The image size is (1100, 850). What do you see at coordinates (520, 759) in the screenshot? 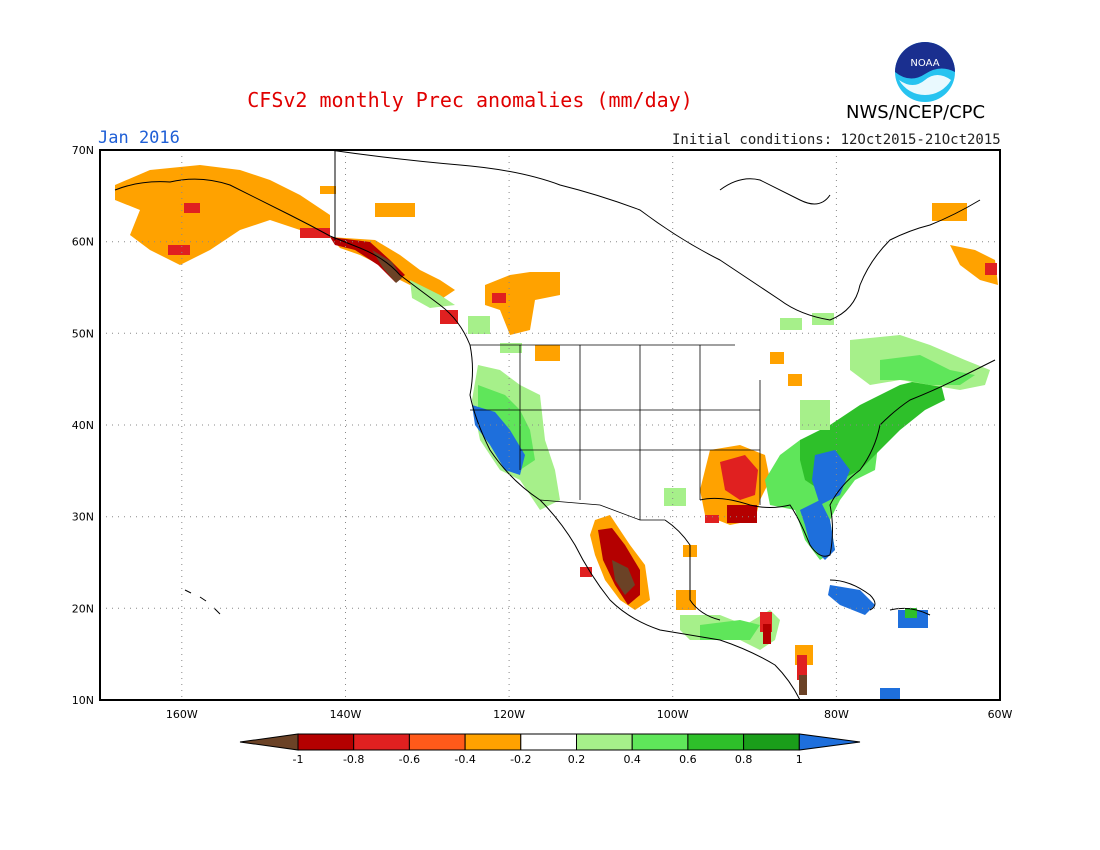
I see `legend-label: -0.2` at bounding box center [520, 759].